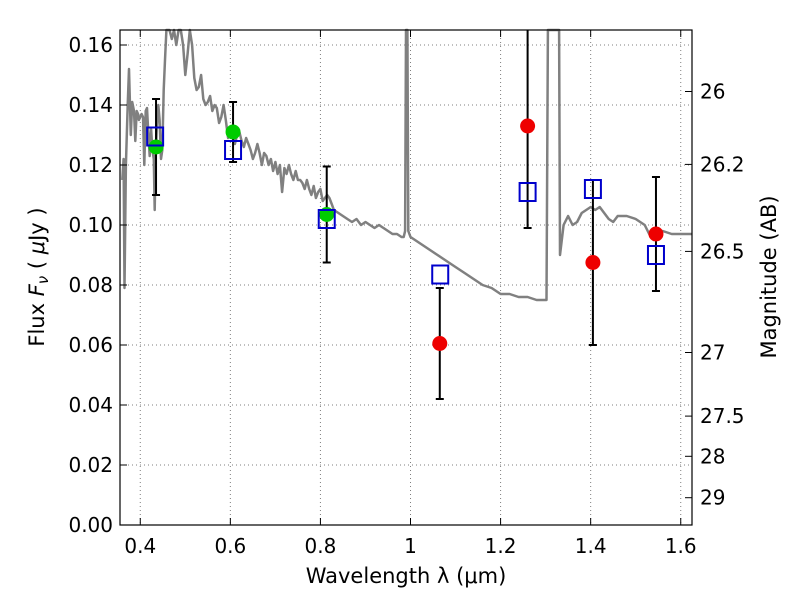 This screenshot has width=800, height=600. What do you see at coordinates (722, 416) in the screenshot?
I see `y2-tick-label: 27.5` at bounding box center [722, 416].